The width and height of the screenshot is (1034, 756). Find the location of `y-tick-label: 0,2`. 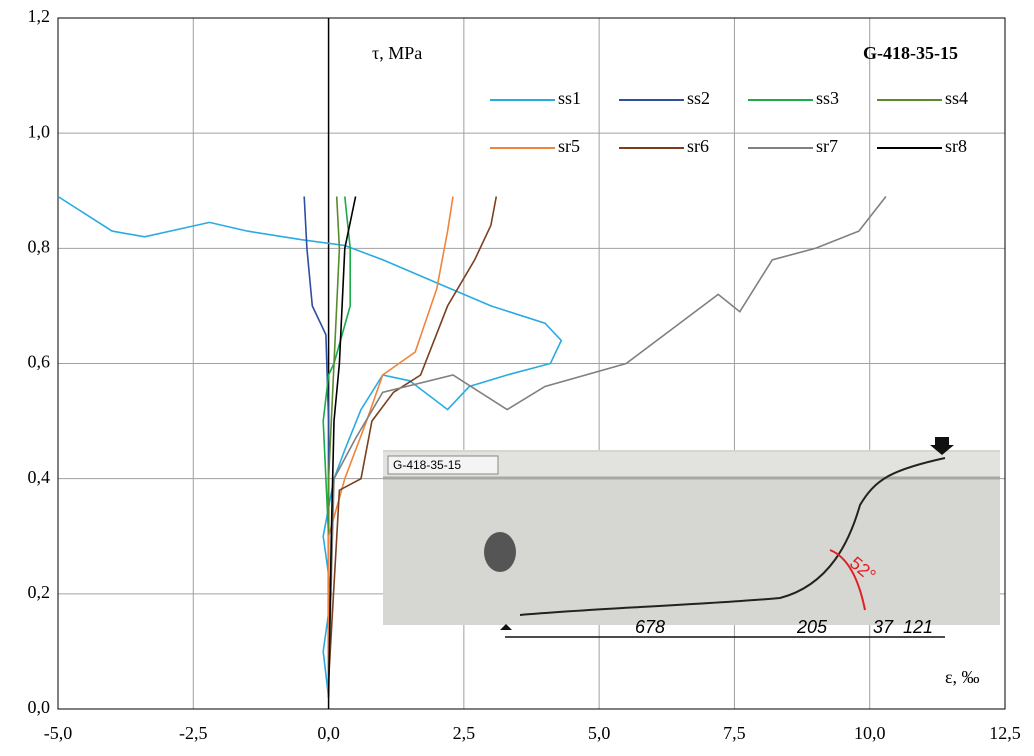

y-tick-label: 0,2 is located at coordinates (39, 592).